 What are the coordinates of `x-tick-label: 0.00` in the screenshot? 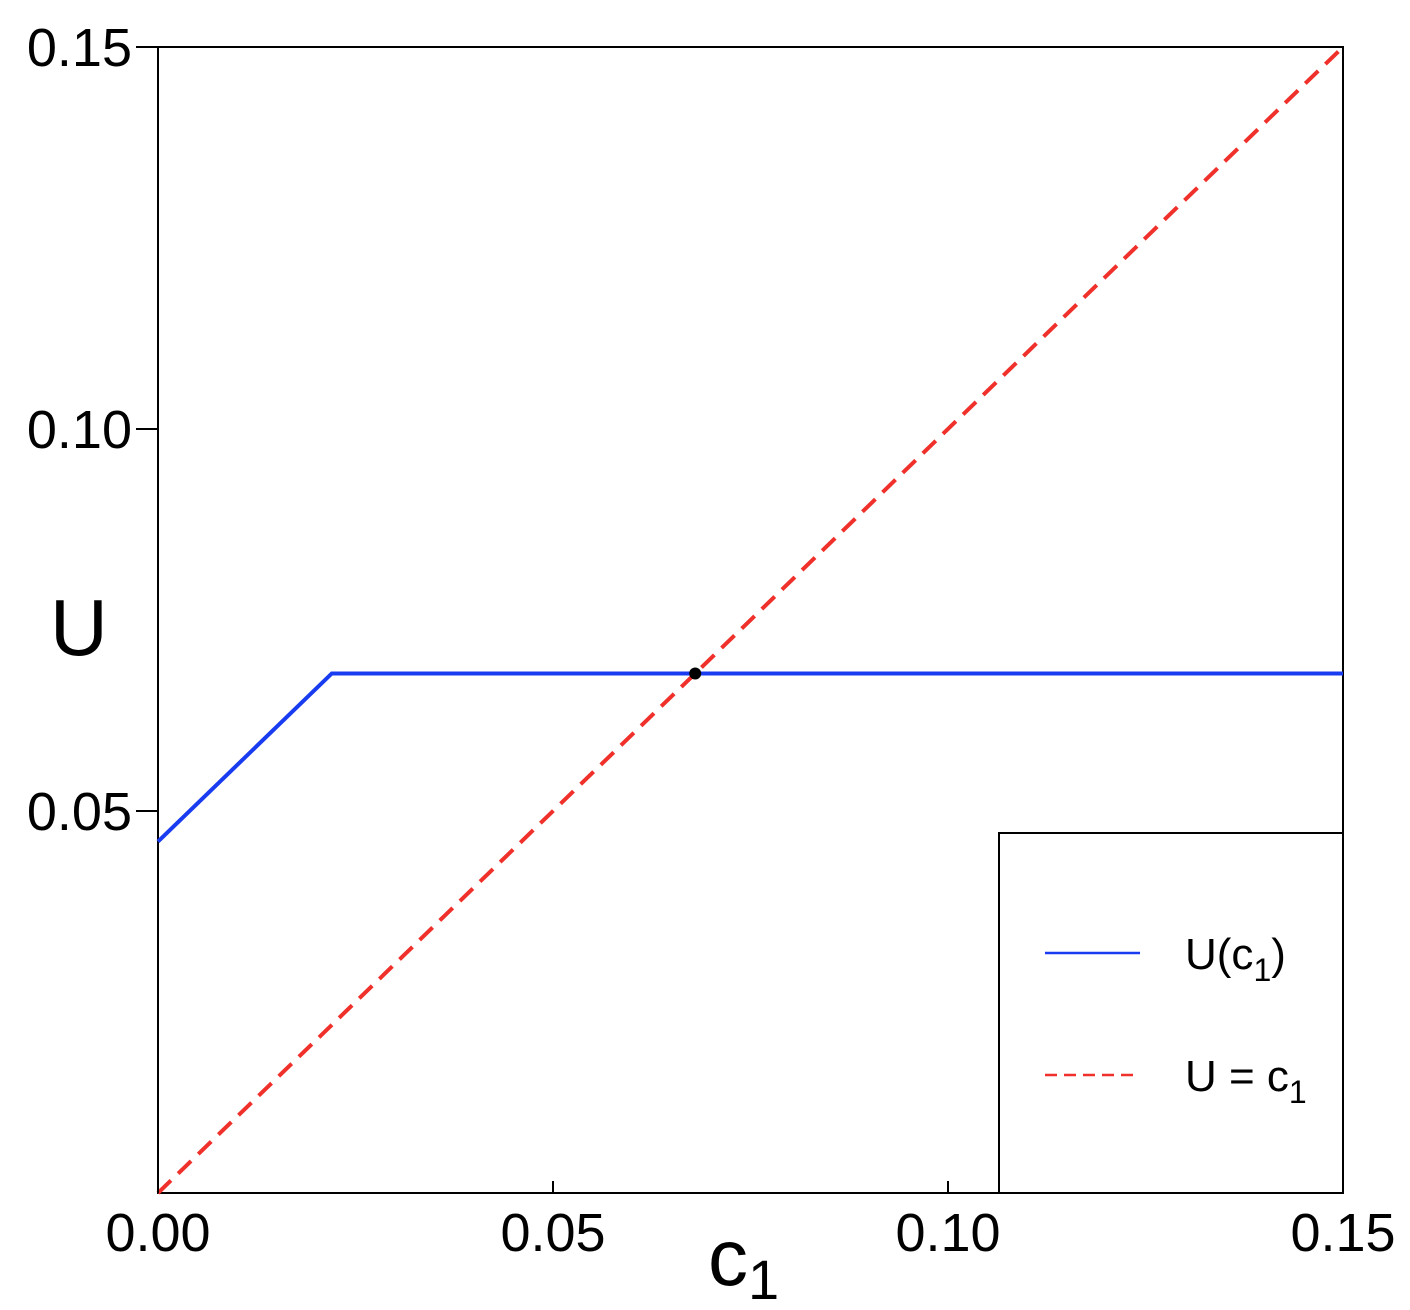 It's located at (157, 1233).